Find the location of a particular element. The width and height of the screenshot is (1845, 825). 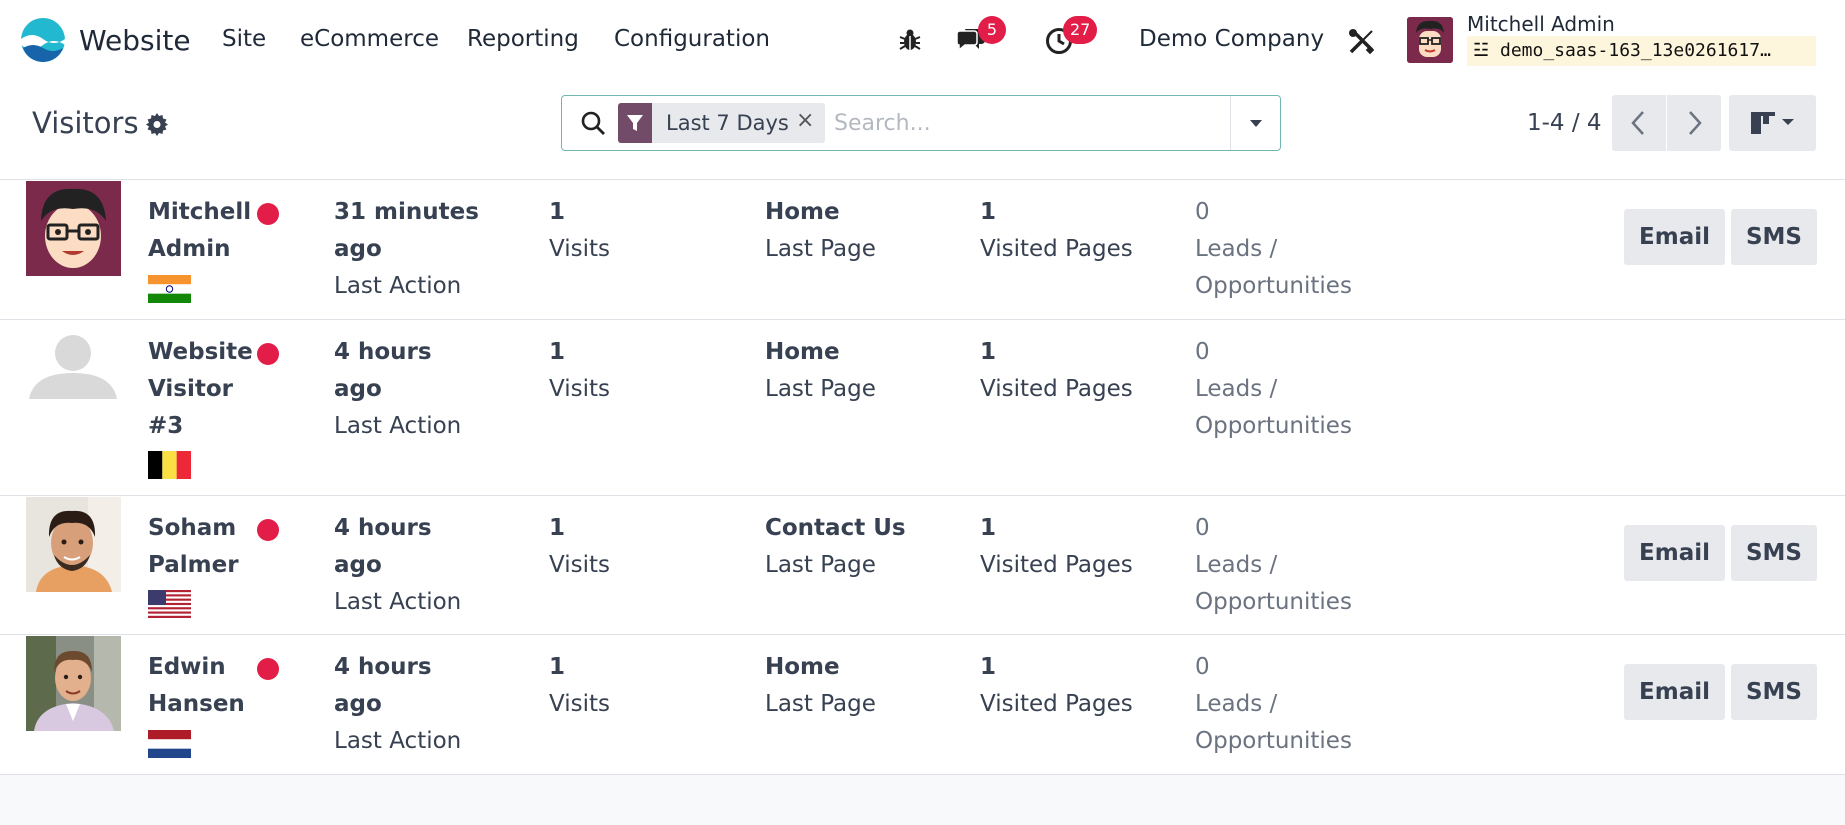

view-switcher-button is located at coordinates (1772, 123).